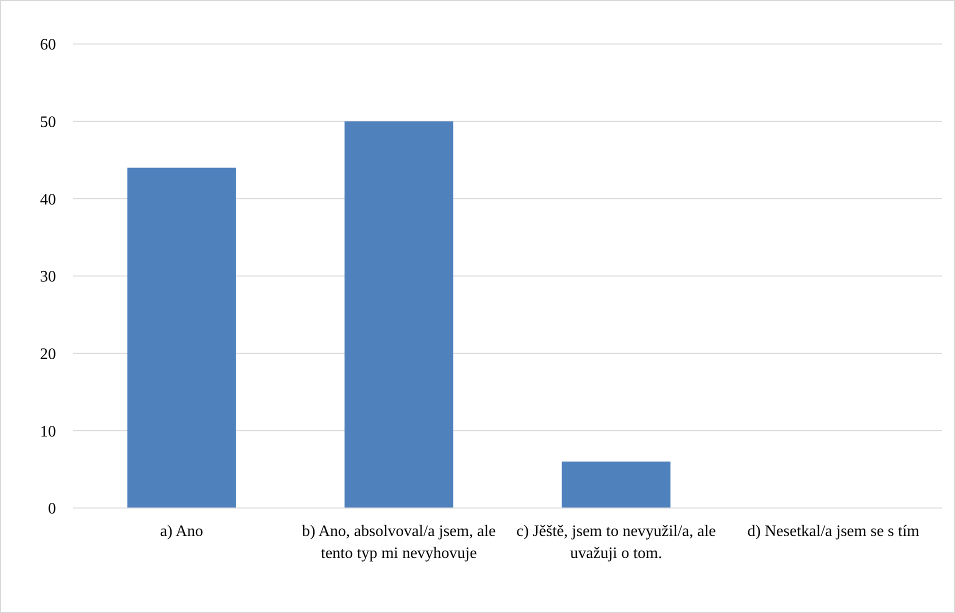 Image resolution: width=955 pixels, height=613 pixels. Describe the element at coordinates (48, 45) in the screenshot. I see `y-tick-label: 60` at that location.